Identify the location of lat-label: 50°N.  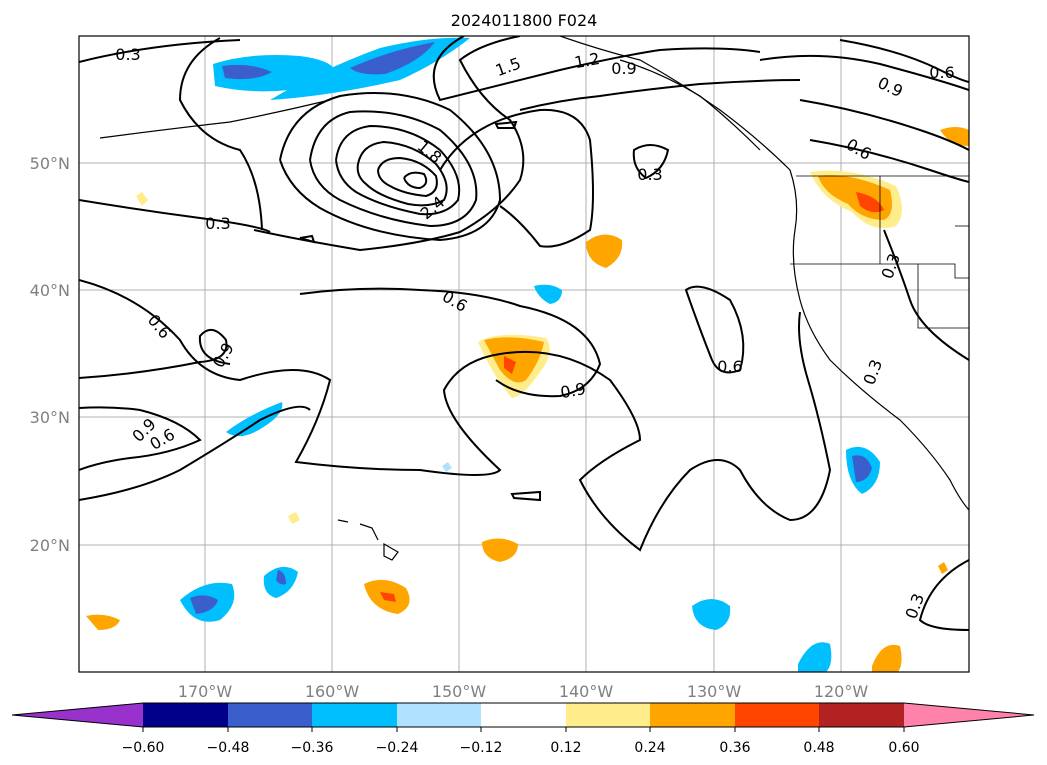
(50, 163).